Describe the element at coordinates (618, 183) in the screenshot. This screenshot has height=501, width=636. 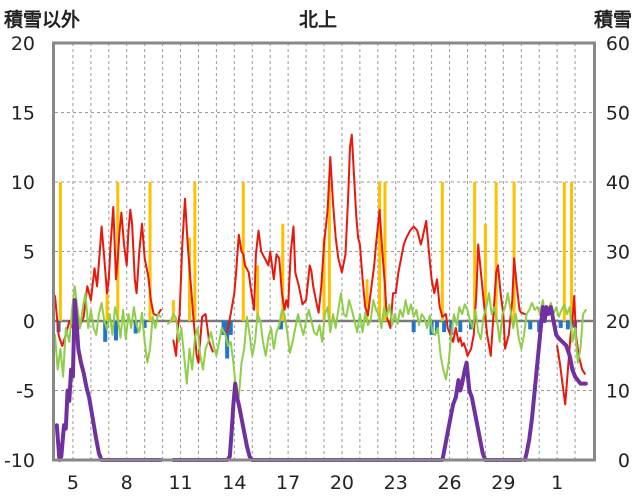
I see `right-tick-label: 40` at that location.